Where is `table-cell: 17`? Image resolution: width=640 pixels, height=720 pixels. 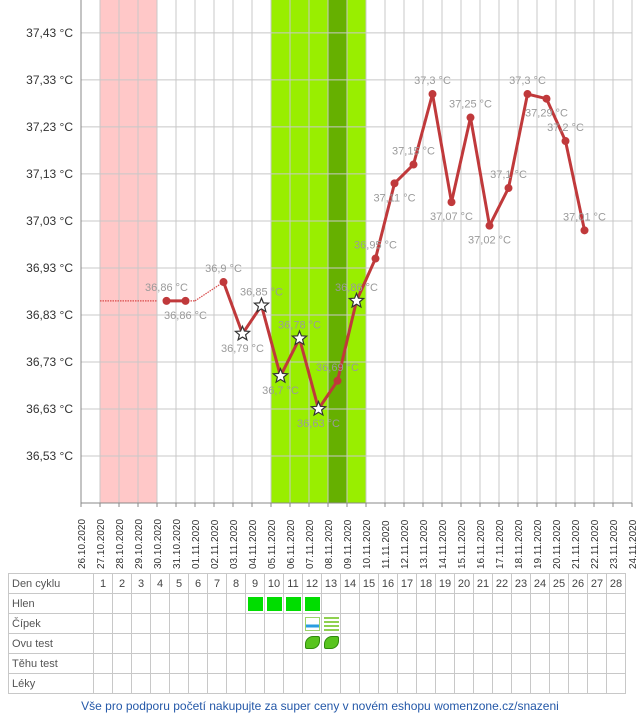 table-cell: 17 is located at coordinates (407, 583).